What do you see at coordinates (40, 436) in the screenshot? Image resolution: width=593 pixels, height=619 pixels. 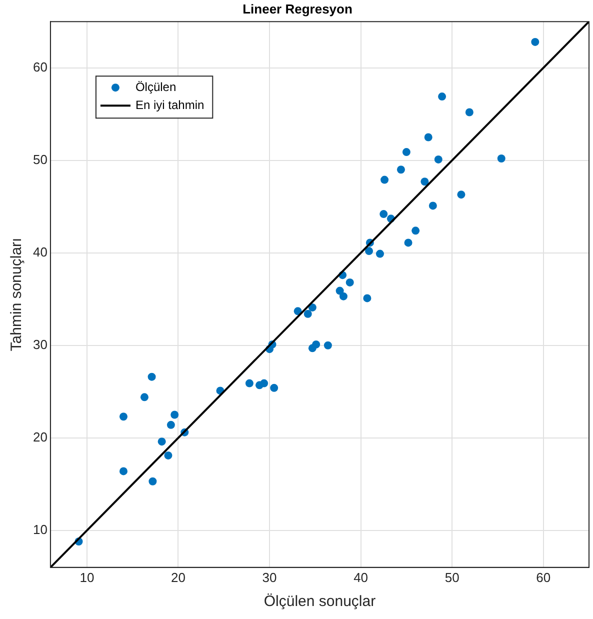 I see `y-tick-label: 20` at bounding box center [40, 436].